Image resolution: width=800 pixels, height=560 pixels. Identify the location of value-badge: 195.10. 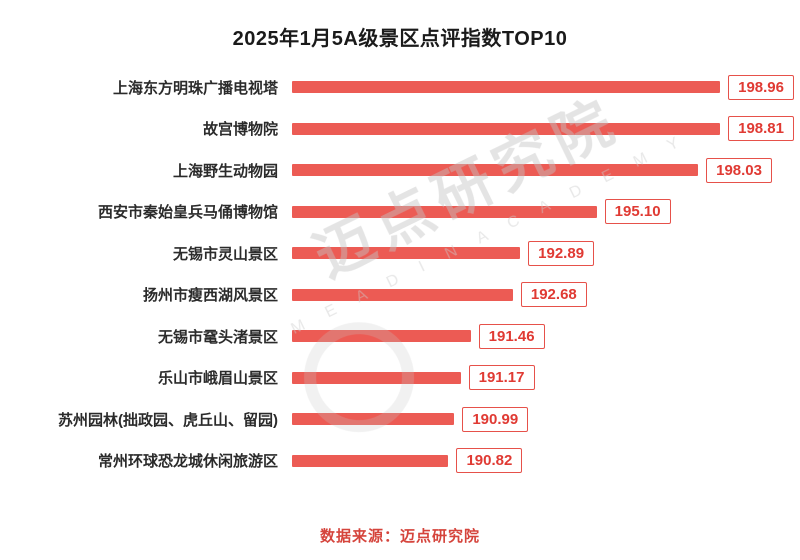
(637, 212).